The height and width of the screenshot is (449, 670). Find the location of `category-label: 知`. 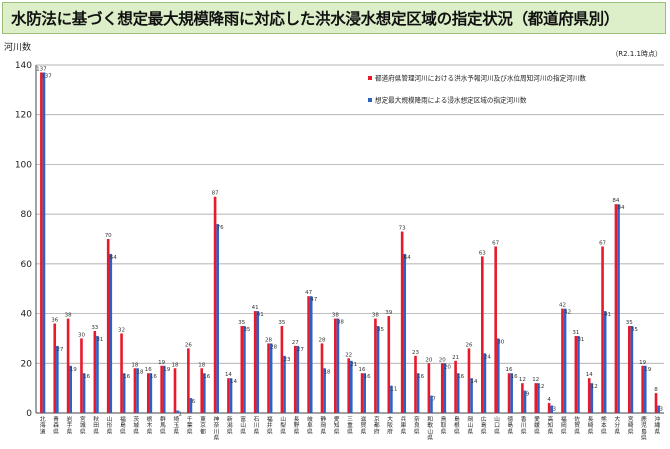

category-label: 知 is located at coordinates (551, 425).